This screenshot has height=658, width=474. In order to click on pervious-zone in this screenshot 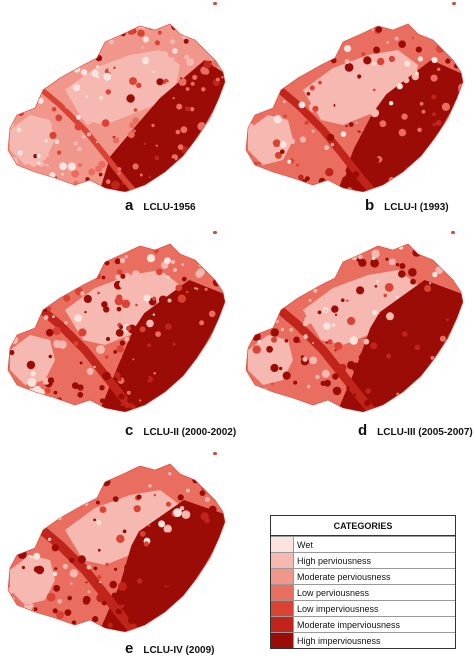, I will do `click(32, 580)`.